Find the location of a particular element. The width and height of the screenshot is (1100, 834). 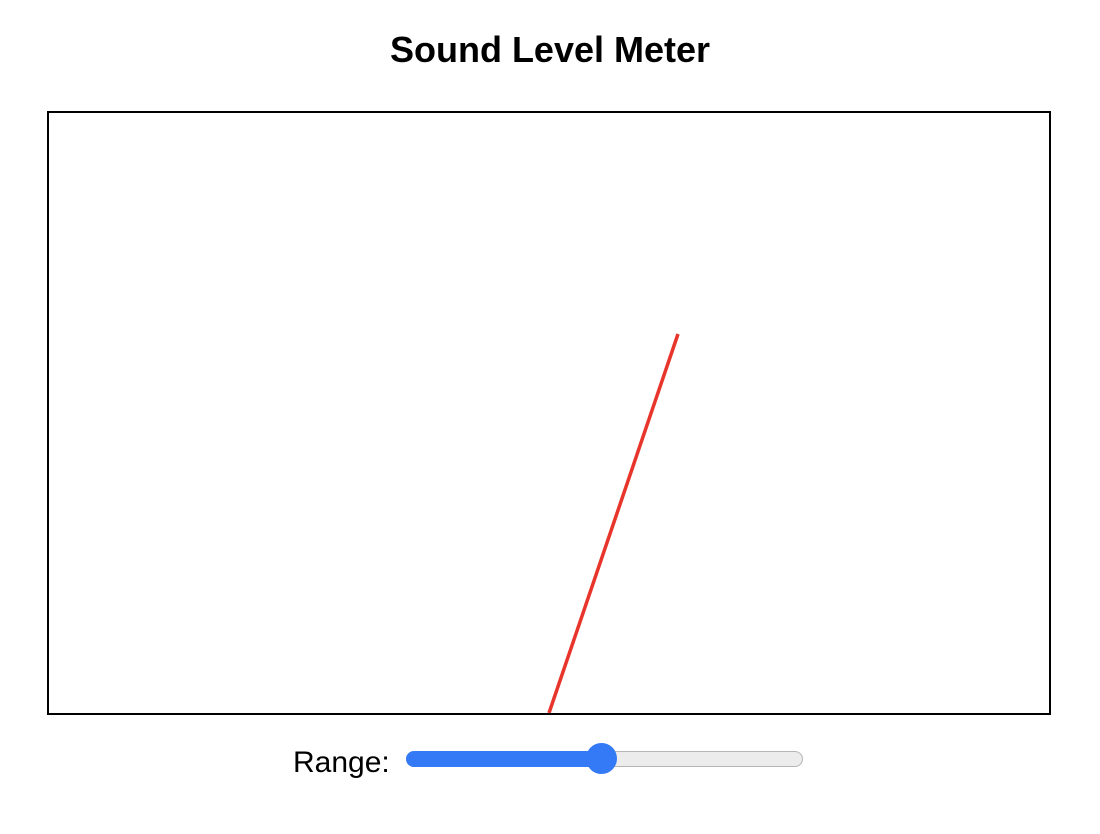

meter-canvas is located at coordinates (613, 523).